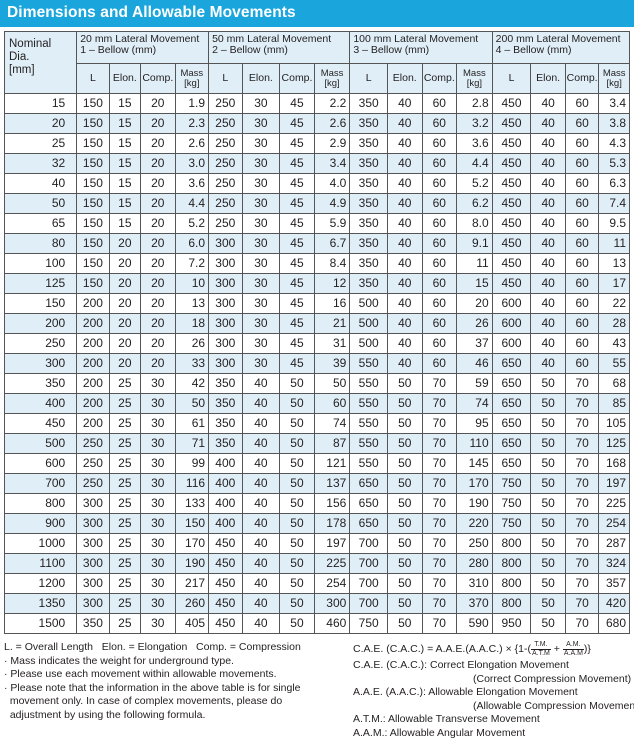  What do you see at coordinates (40, 223) in the screenshot?
I see `nominal-dia-cell: 65` at bounding box center [40, 223].